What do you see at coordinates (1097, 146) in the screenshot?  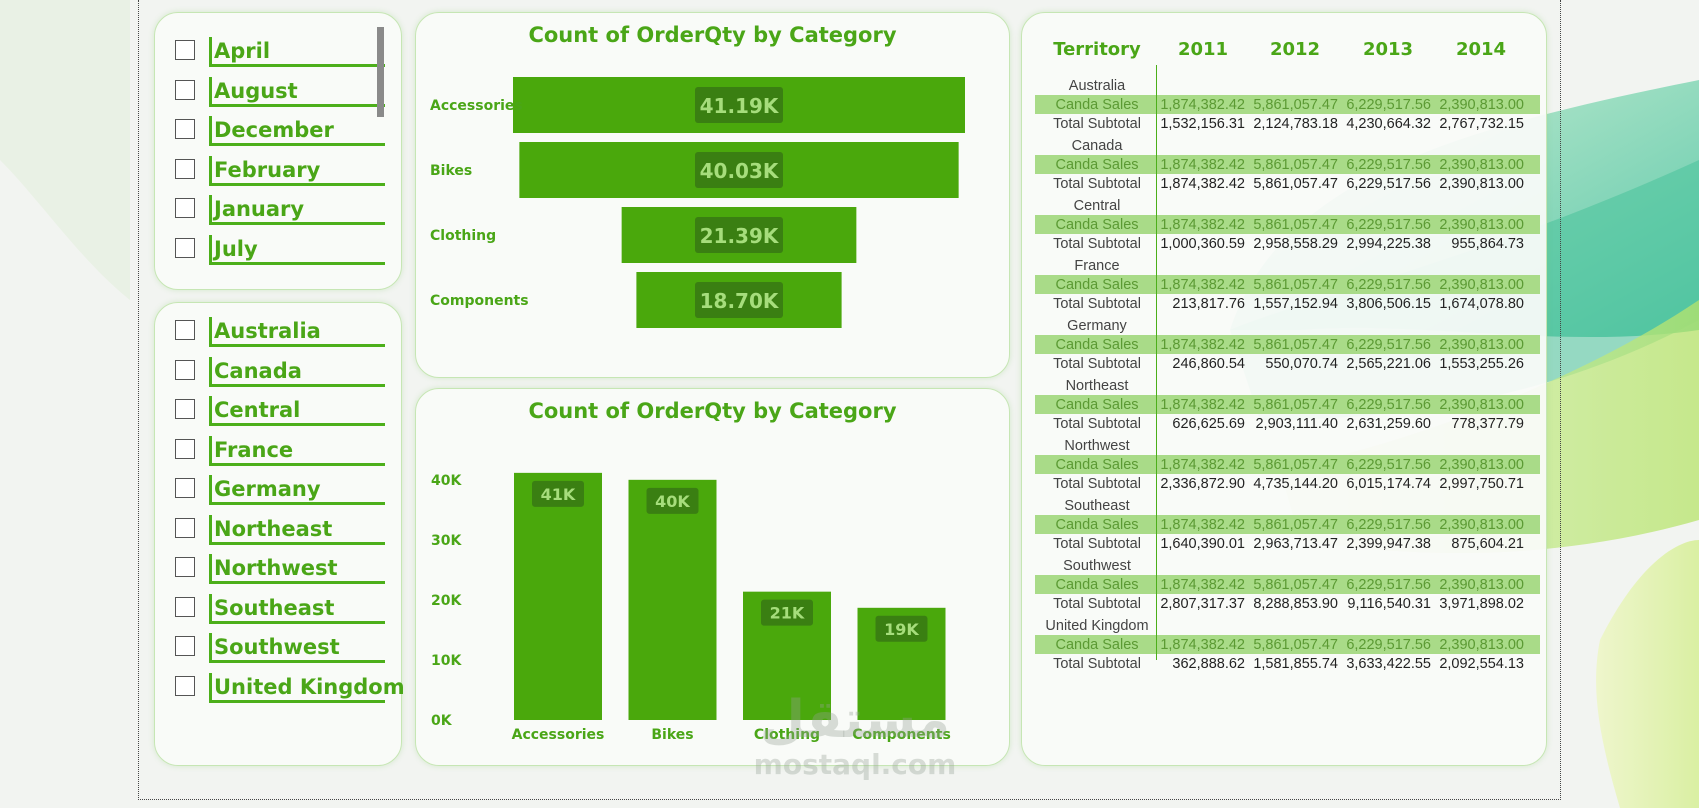 I see `matrix-group-label: Canada` at bounding box center [1097, 146].